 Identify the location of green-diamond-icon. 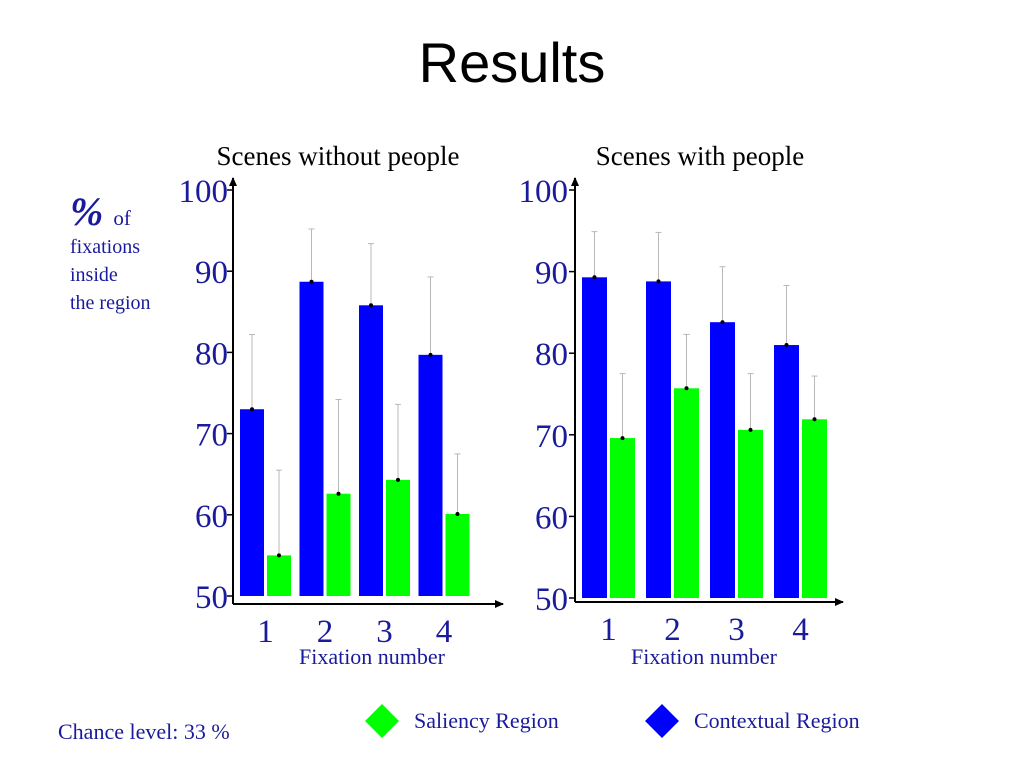
(382, 721).